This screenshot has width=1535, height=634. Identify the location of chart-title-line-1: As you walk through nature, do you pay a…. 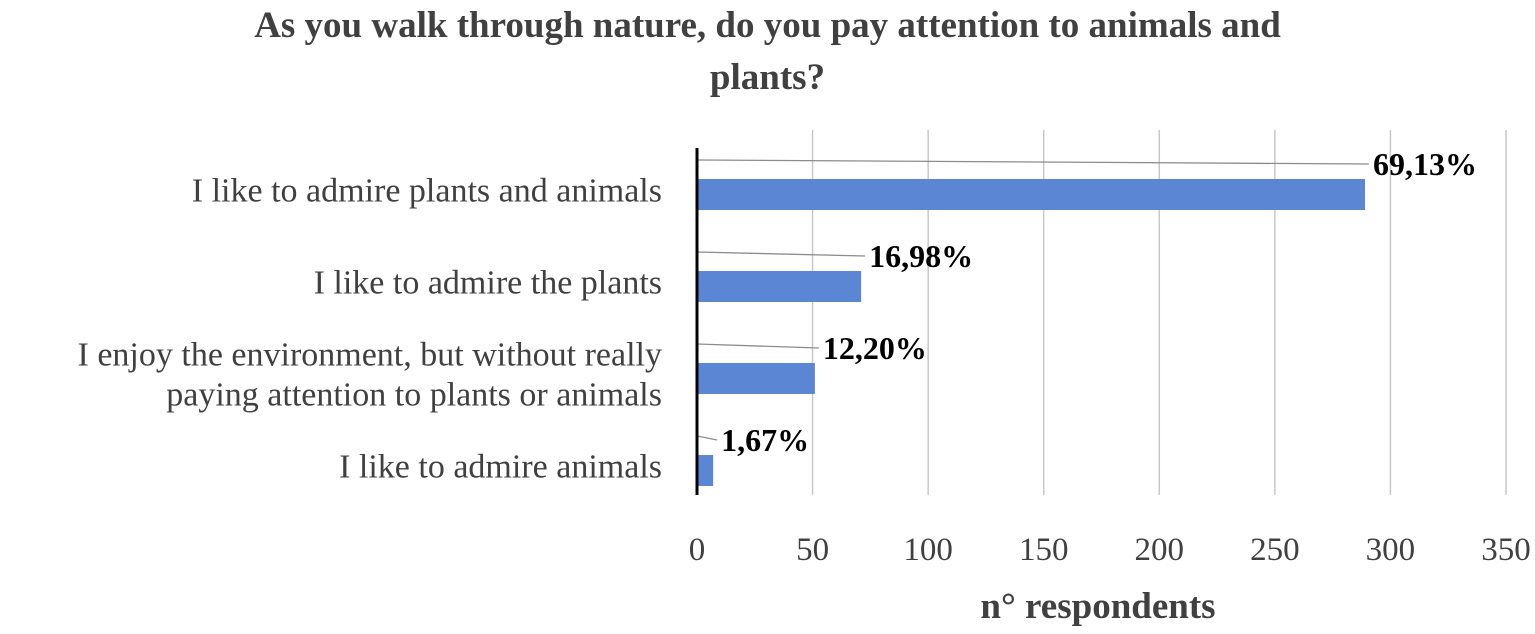
(767, 25).